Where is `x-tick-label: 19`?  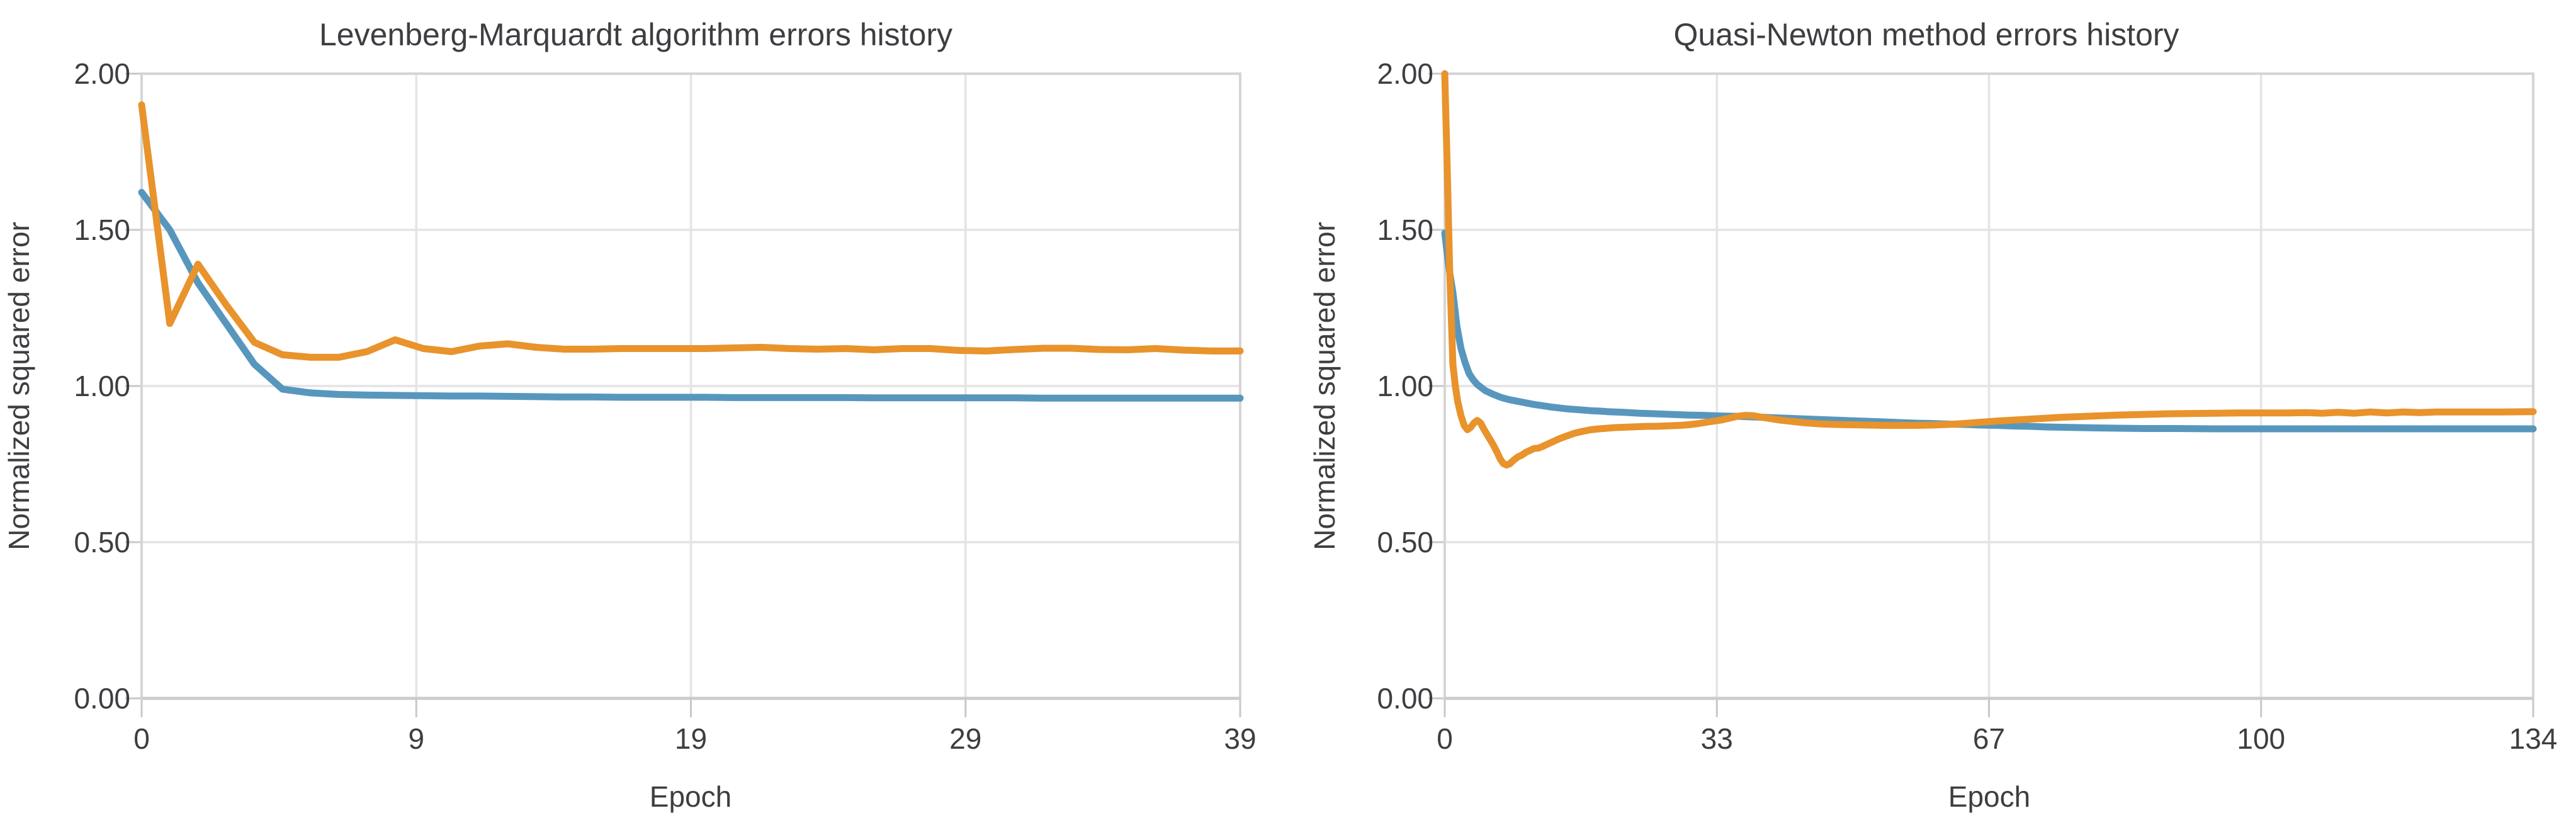 x-tick-label: 19 is located at coordinates (691, 739).